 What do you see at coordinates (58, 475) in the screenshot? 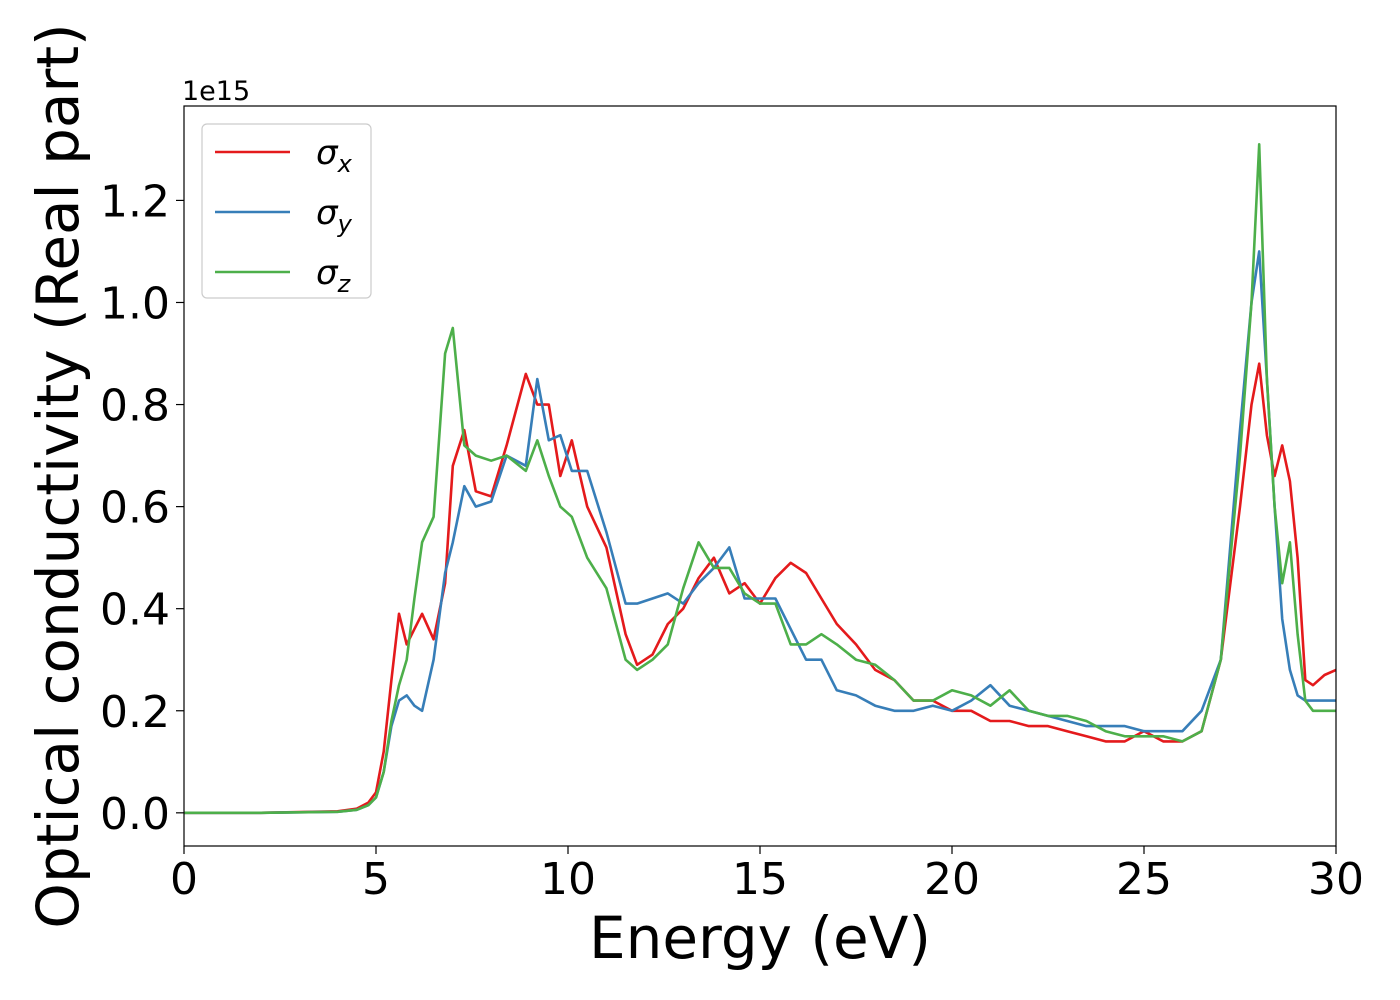
I see `y-axis-label: Optical conductivity (Real part)` at bounding box center [58, 475].